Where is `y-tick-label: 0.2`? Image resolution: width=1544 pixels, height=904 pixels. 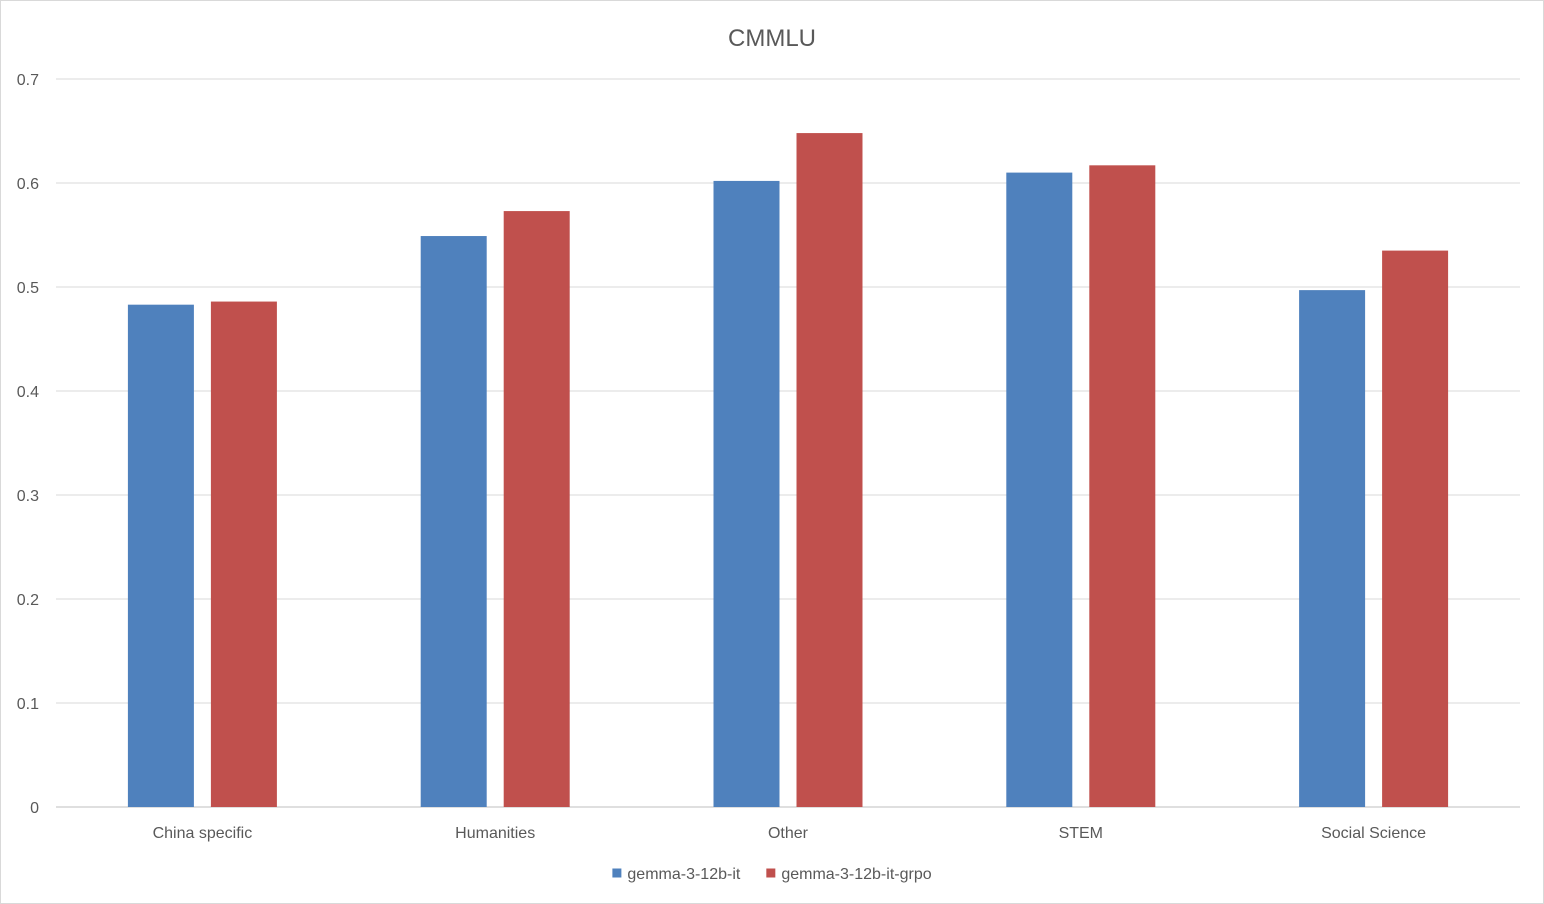 y-tick-label: 0.2 is located at coordinates (28, 600).